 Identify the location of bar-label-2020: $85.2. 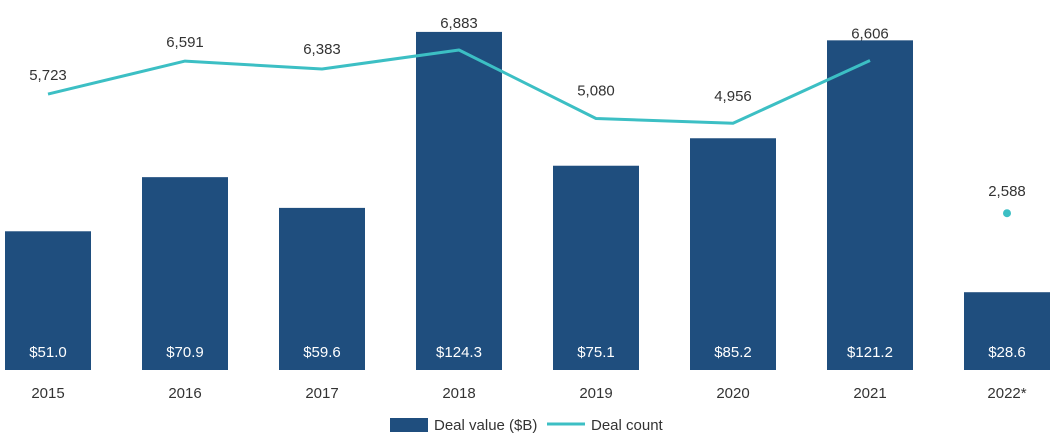
(733, 352).